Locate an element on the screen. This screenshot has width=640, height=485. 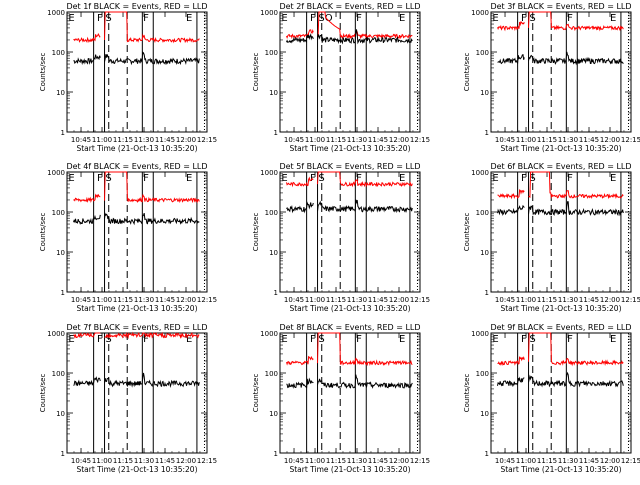
panel-title: Det 1f BLACK = Events, RED = LLD is located at coordinates (136, 6).